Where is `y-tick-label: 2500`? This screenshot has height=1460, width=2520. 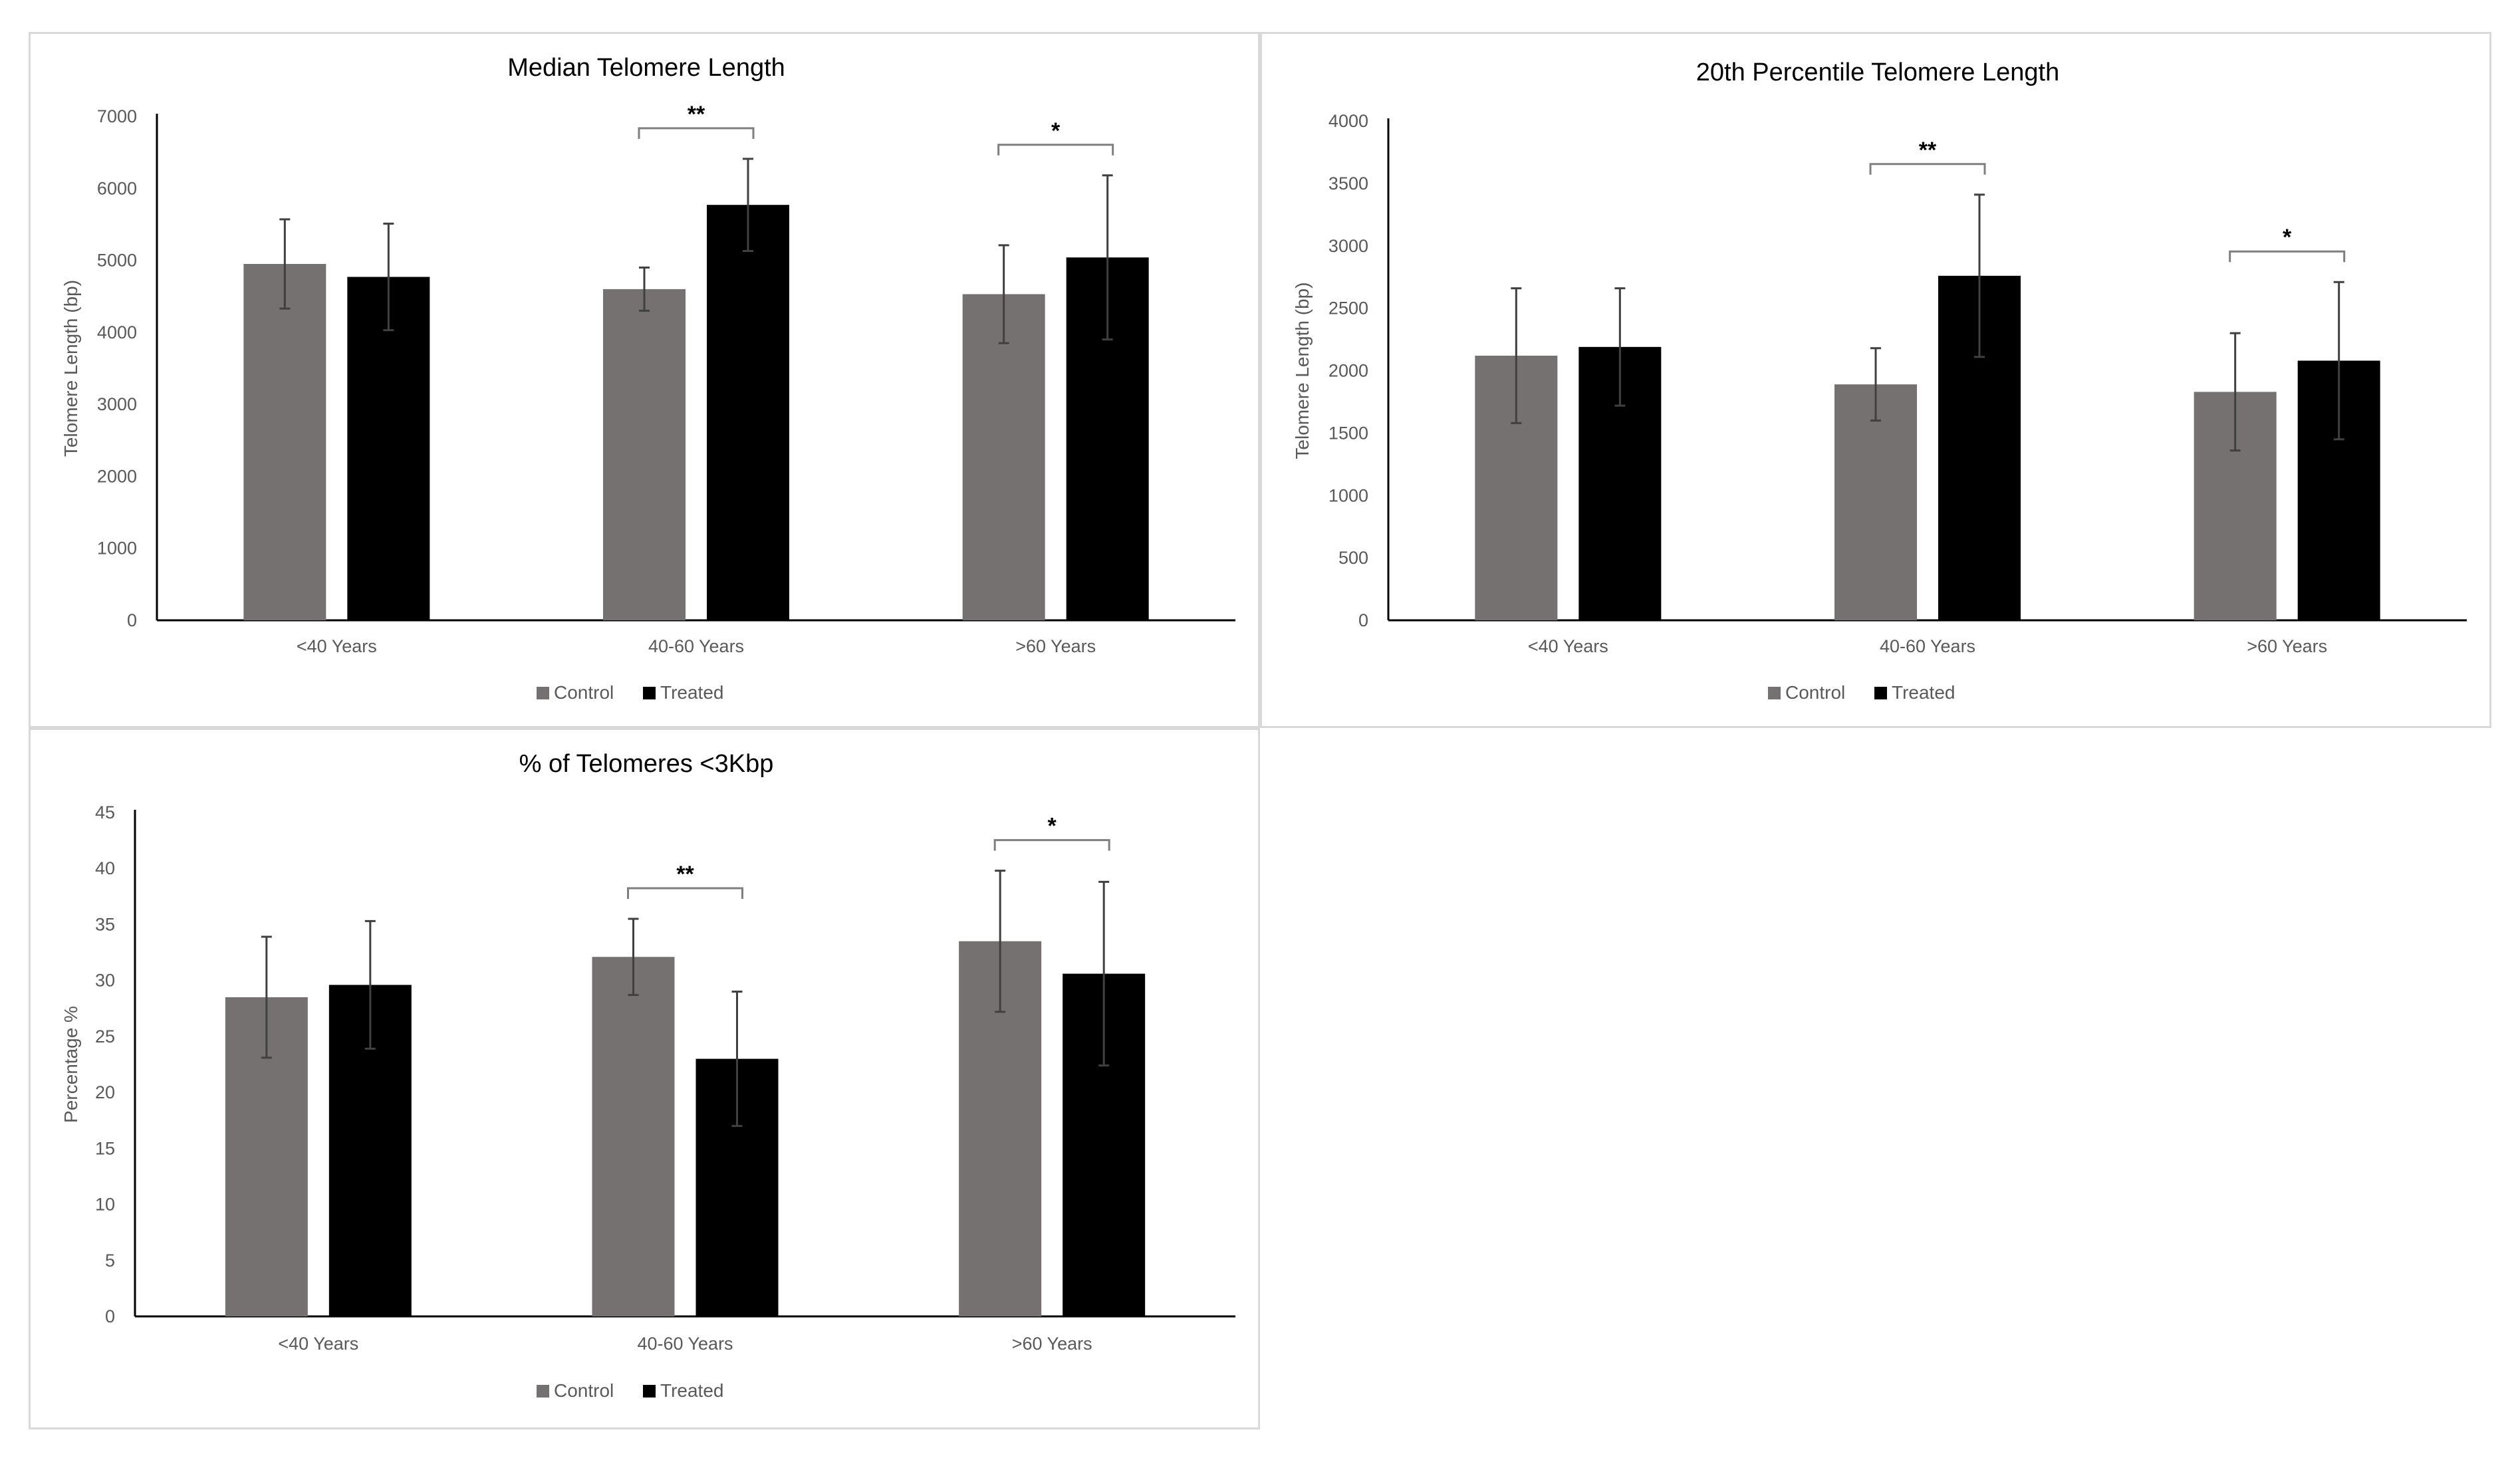
y-tick-label: 2500 is located at coordinates (1348, 308).